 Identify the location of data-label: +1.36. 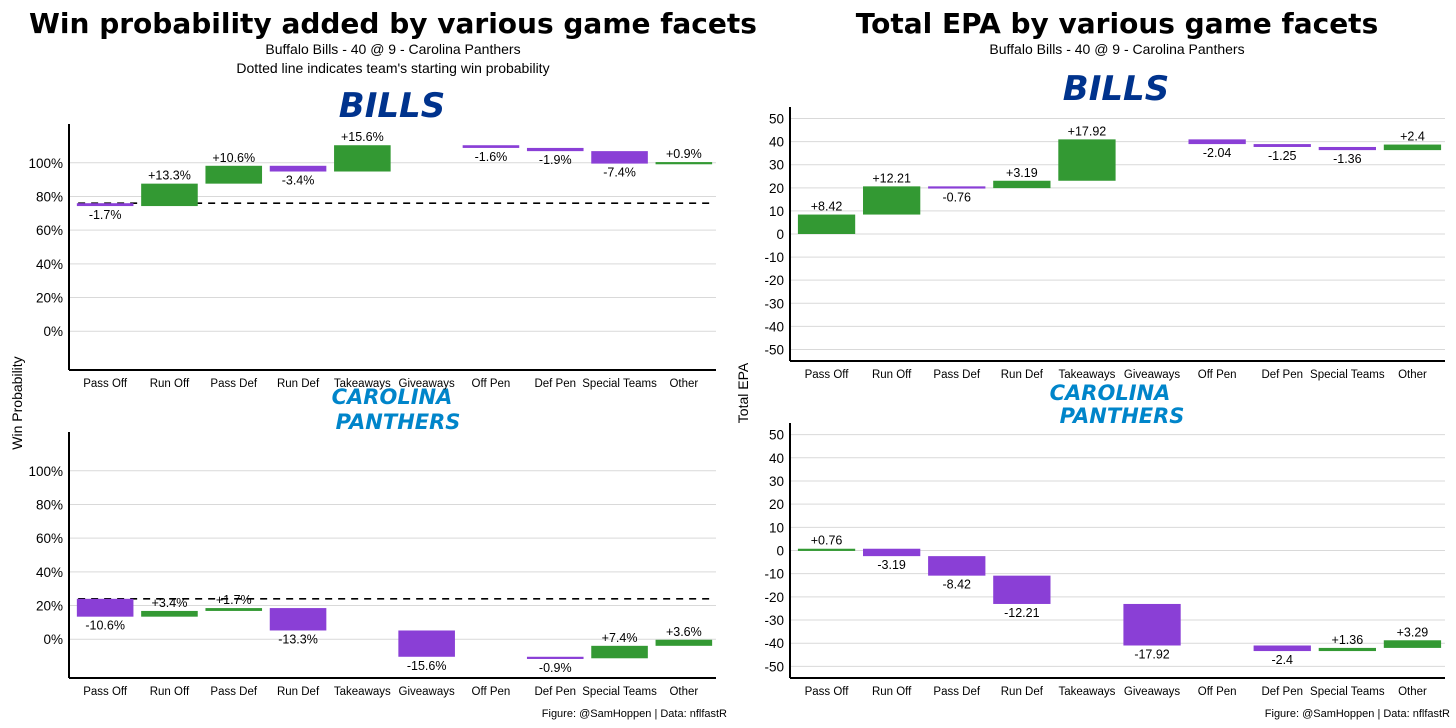
(1348, 640).